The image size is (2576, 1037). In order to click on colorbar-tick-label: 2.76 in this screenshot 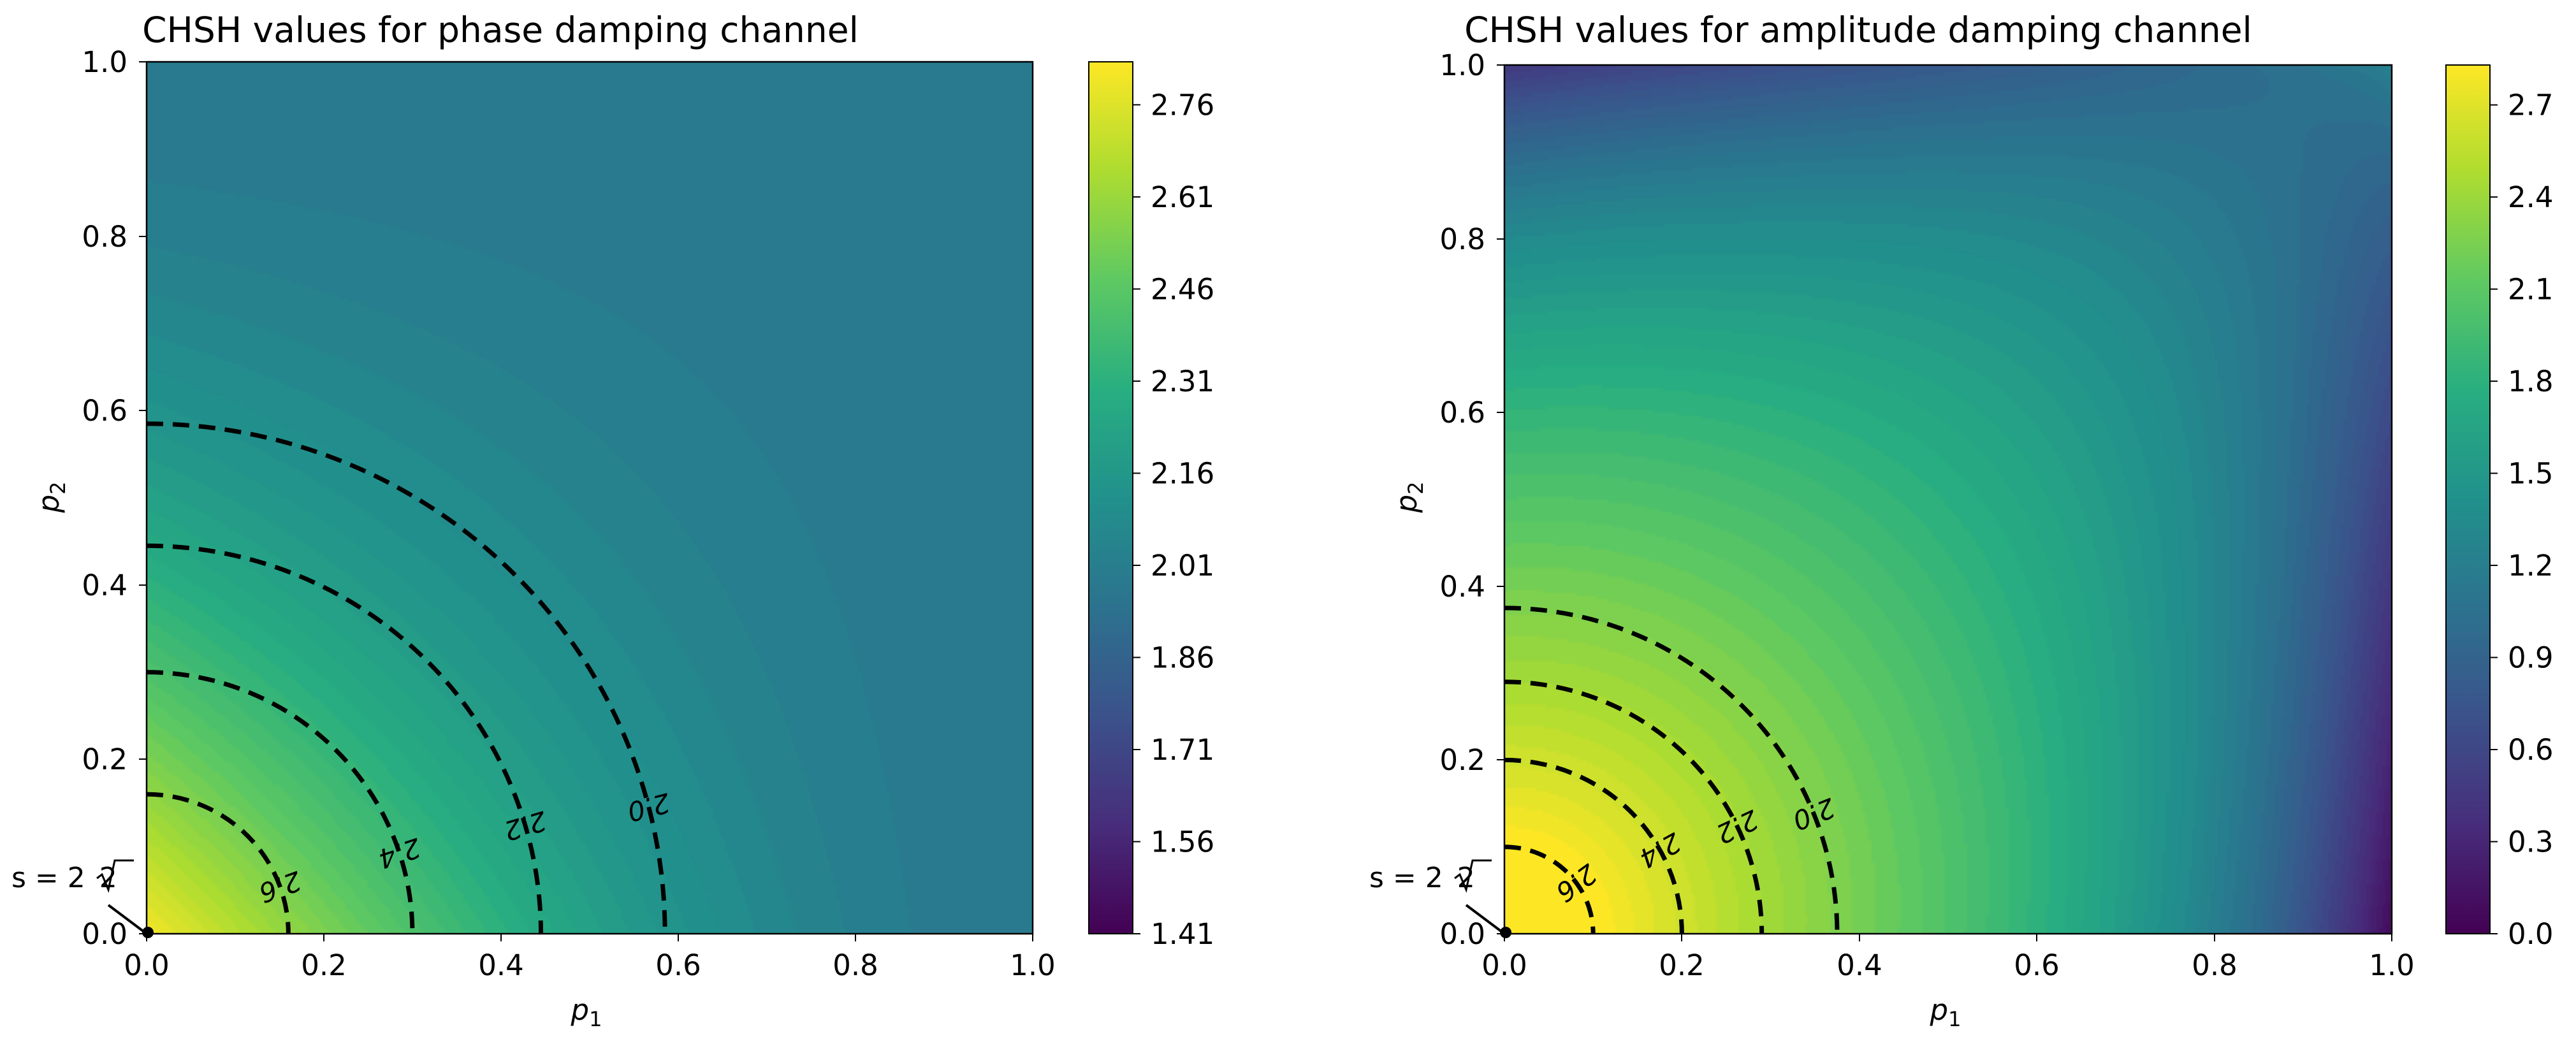, I will do `click(1182, 105)`.